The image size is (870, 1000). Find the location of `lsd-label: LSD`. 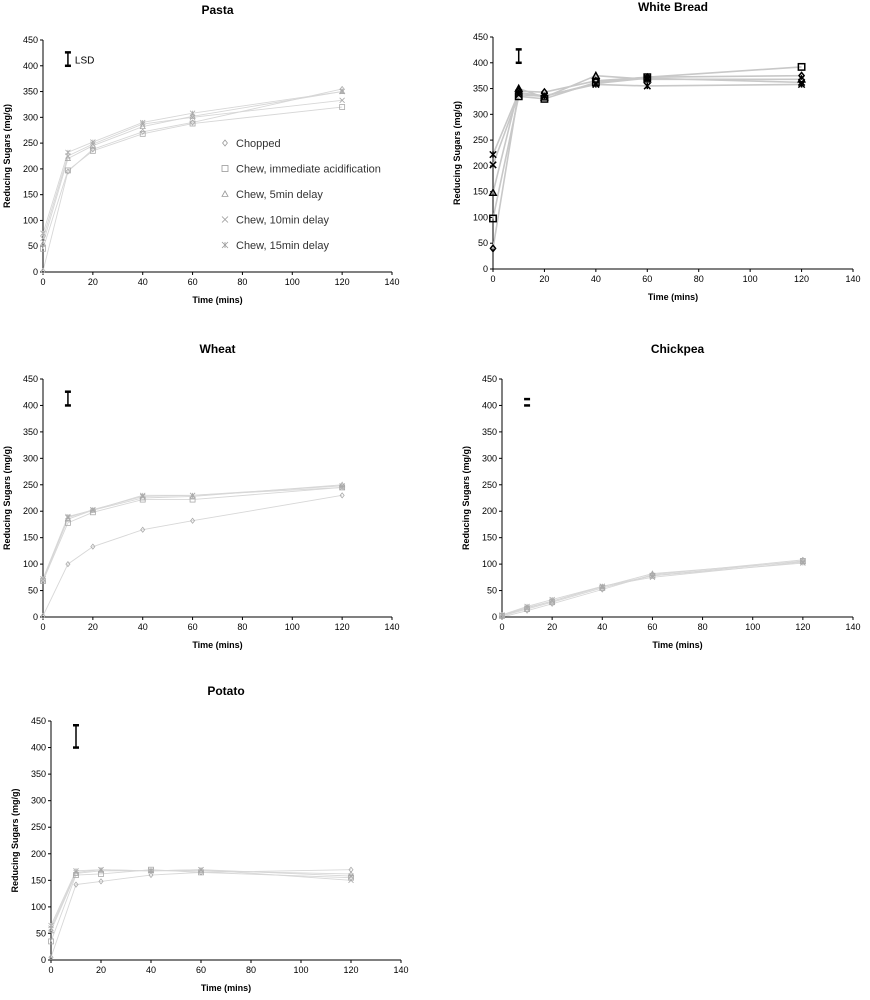

lsd-label: LSD is located at coordinates (84, 60).